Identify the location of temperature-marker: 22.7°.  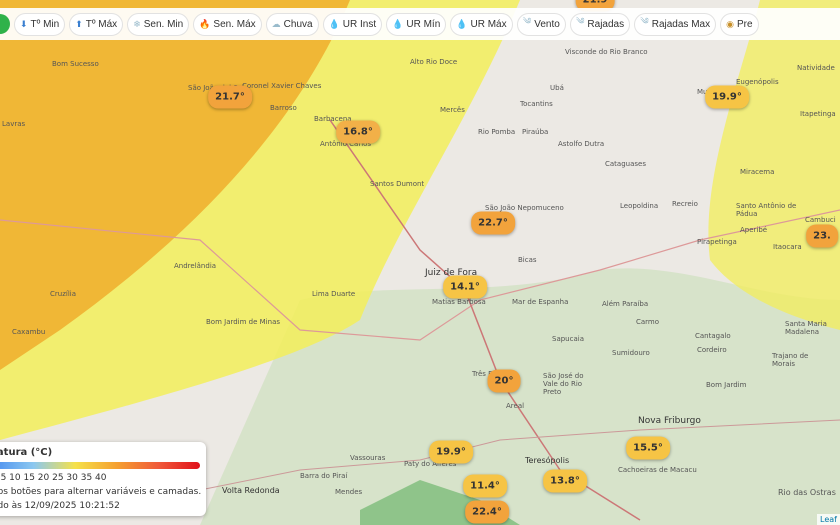
(493, 223).